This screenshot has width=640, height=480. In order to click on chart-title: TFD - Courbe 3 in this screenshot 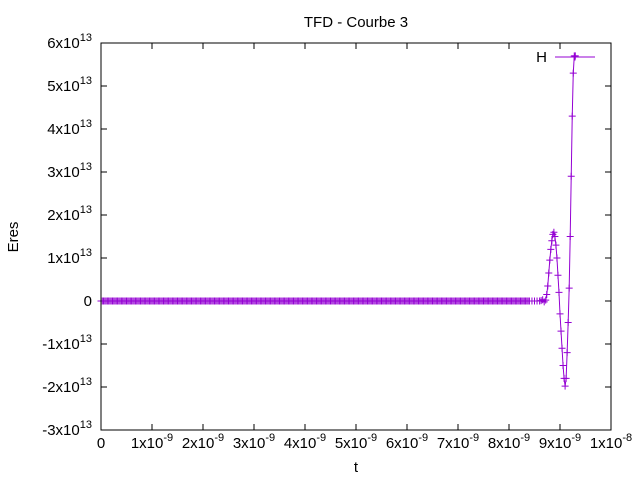, I will do `click(356, 22)`.